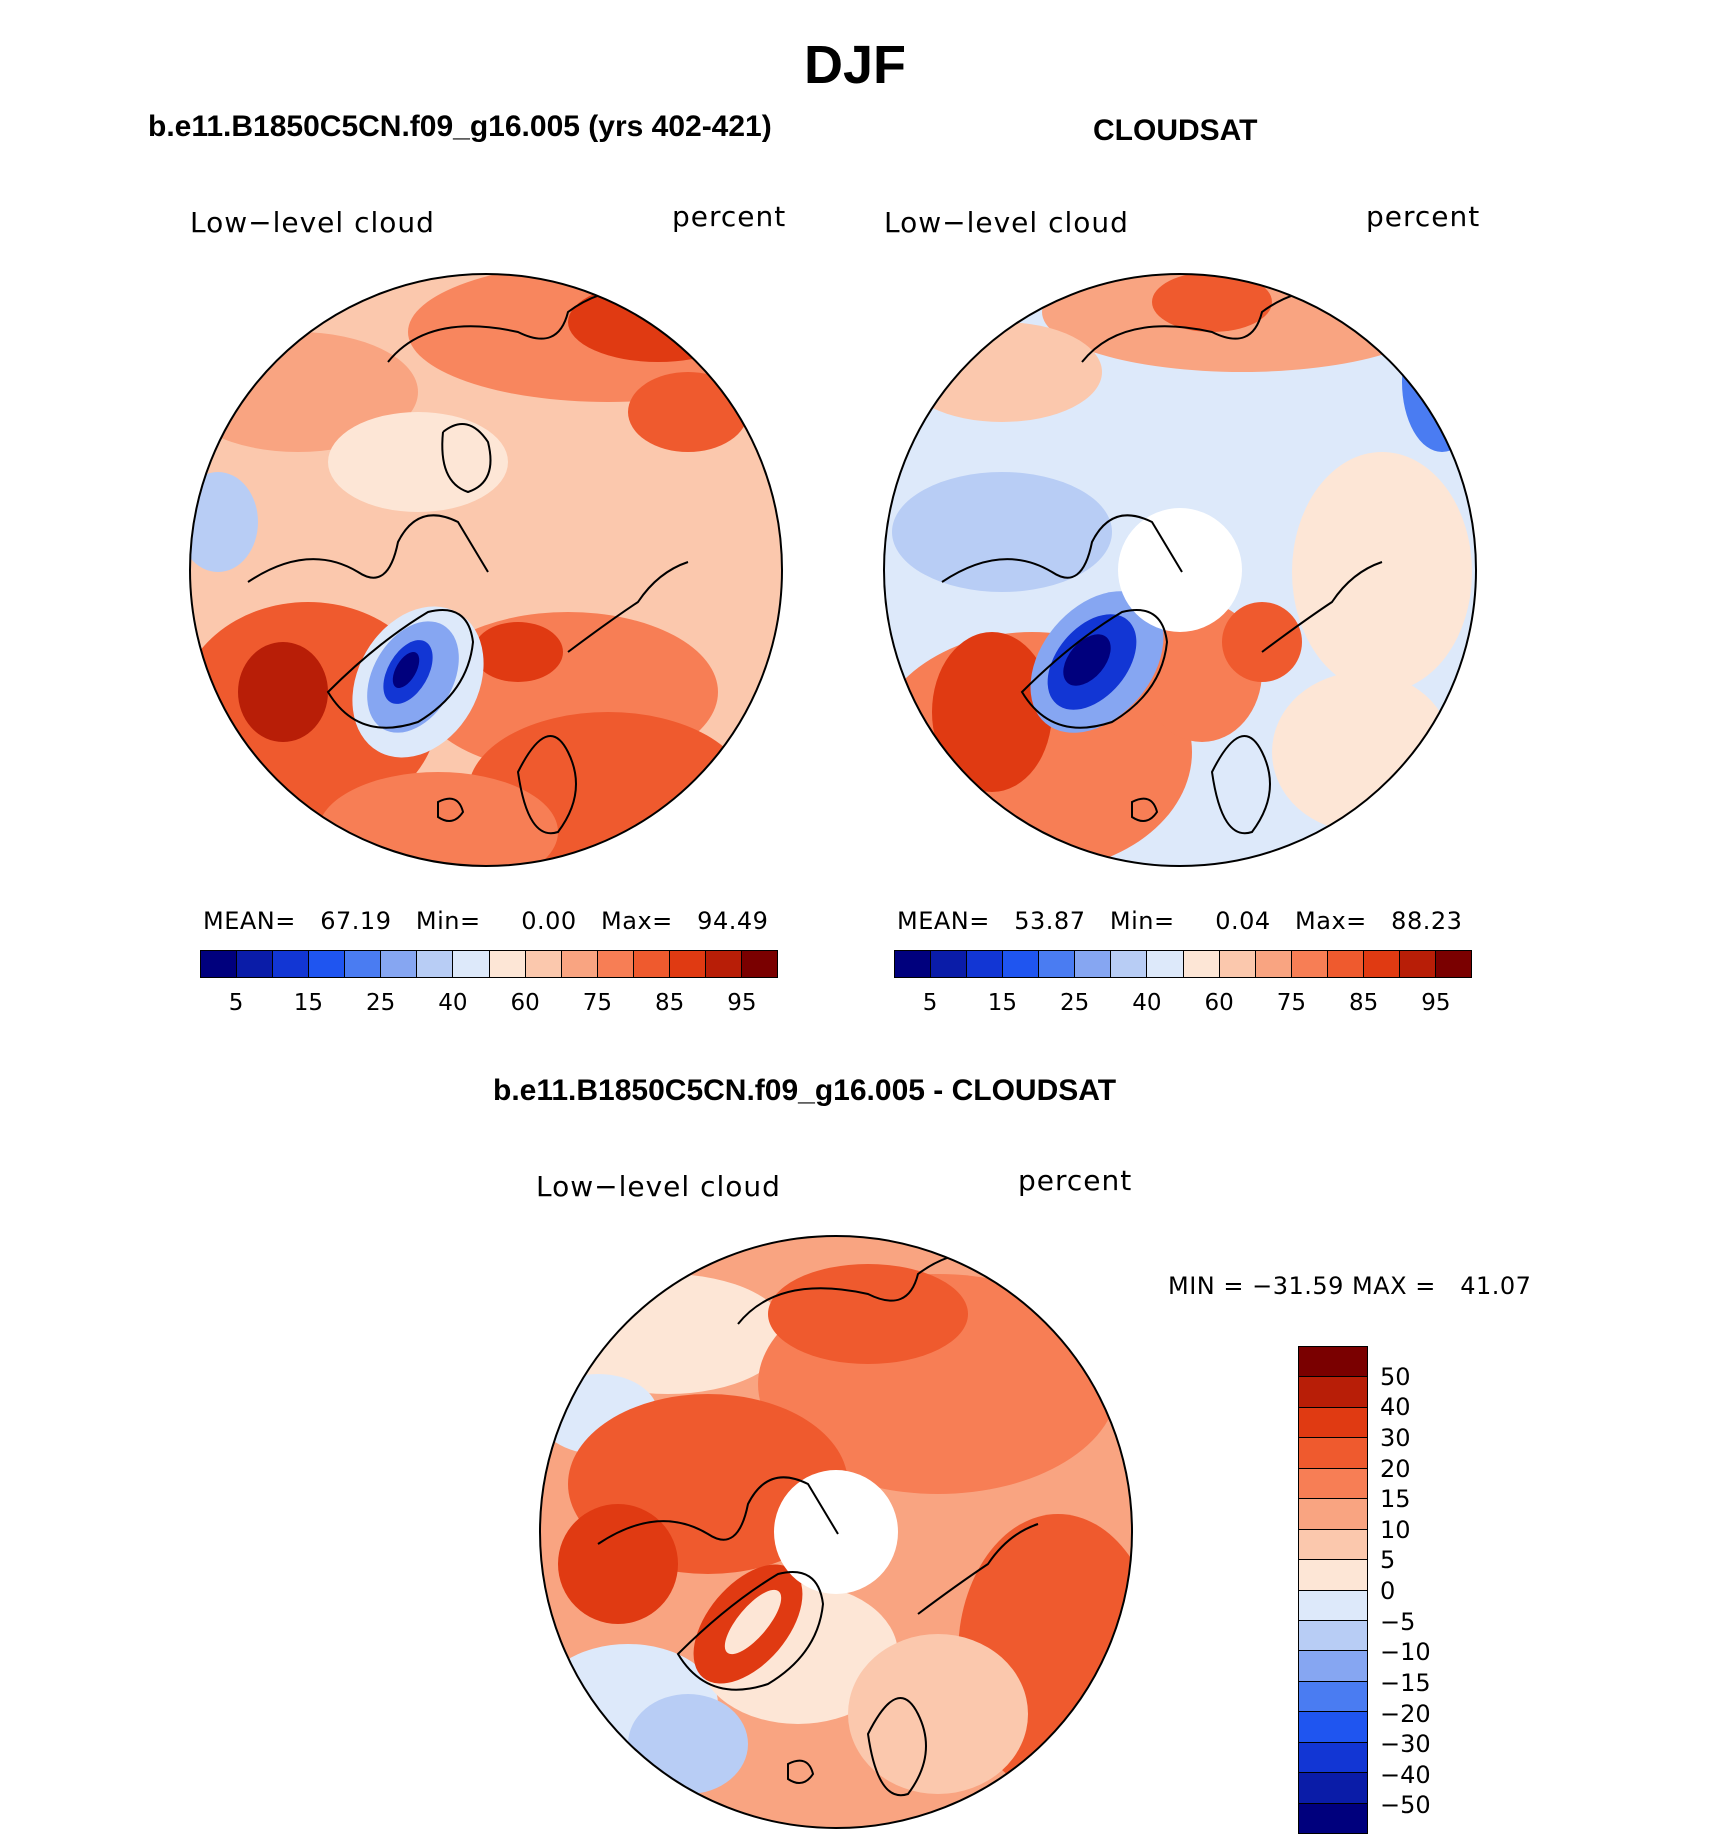 This screenshot has width=1710, height=1839. I want to click on colorbar-tick-label: 20, so click(1395, 1468).